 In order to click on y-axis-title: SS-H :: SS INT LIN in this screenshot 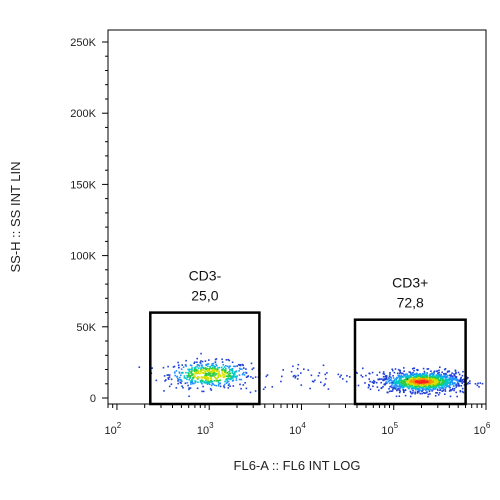, I will do `click(15, 216)`.